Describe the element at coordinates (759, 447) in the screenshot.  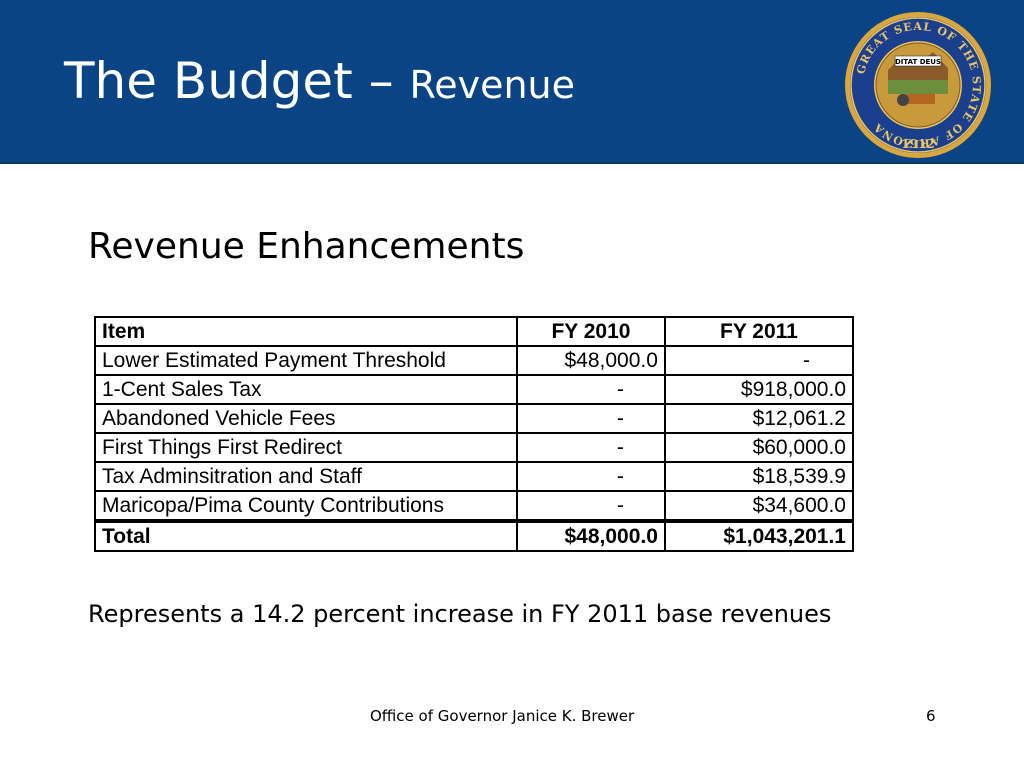
I see `row-fy2011: $60,000.0` at that location.